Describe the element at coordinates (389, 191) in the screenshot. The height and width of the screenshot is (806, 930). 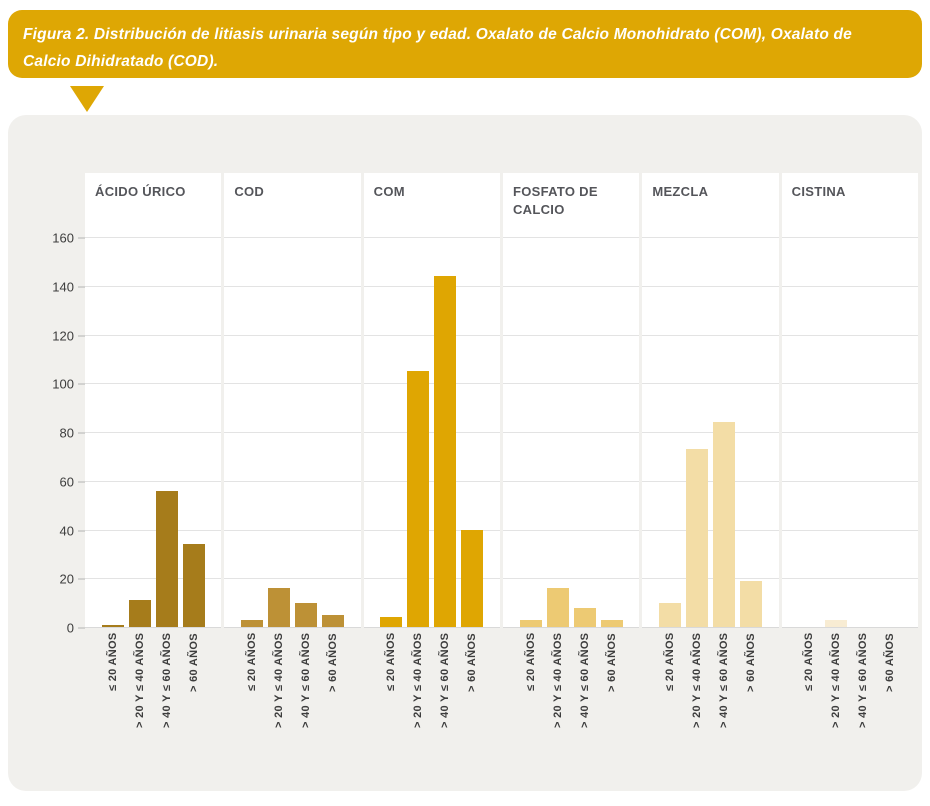
I see `panel-title: COM` at that location.